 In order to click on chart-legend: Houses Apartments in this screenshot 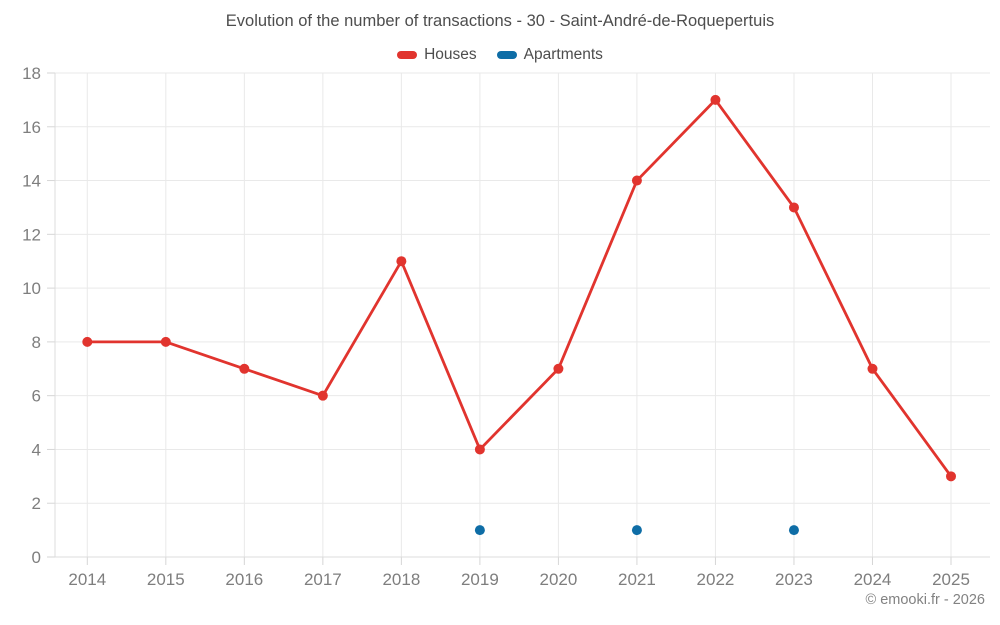, I will do `click(500, 55)`.